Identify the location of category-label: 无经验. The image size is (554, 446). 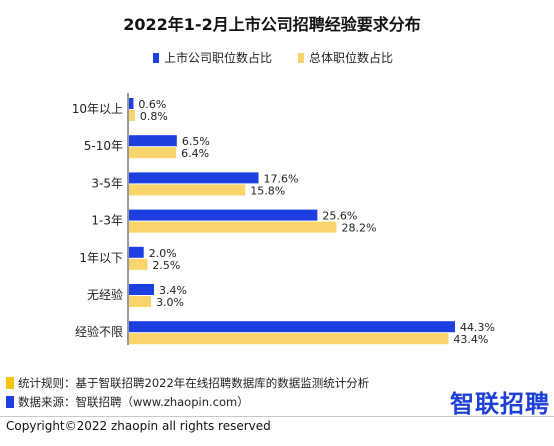
(105, 294).